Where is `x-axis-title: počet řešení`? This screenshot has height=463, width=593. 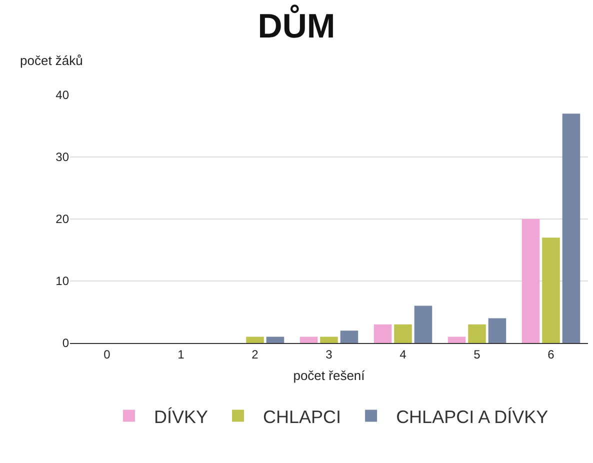 x-axis-title: počet řešení is located at coordinates (329, 375).